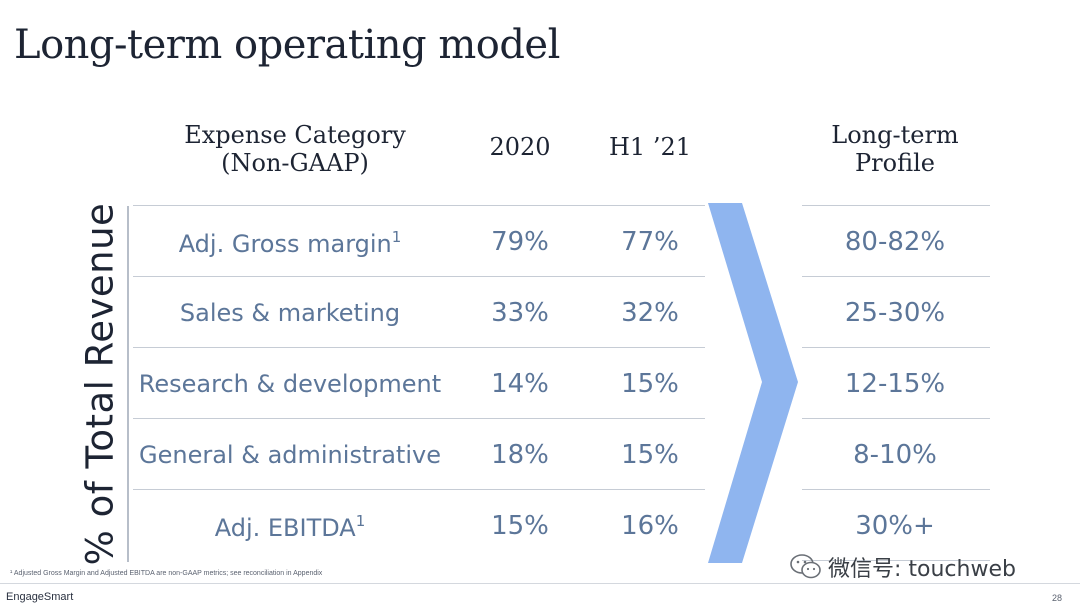 This screenshot has width=1080, height=613. I want to click on header-2020: 2020, so click(520, 147).